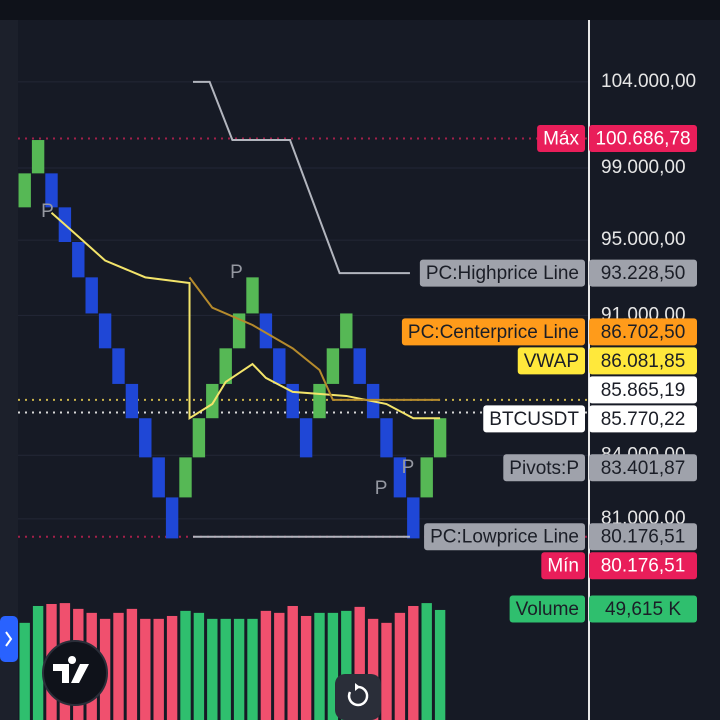  I want to click on y-tick-label: 104.000,00, so click(648, 81).